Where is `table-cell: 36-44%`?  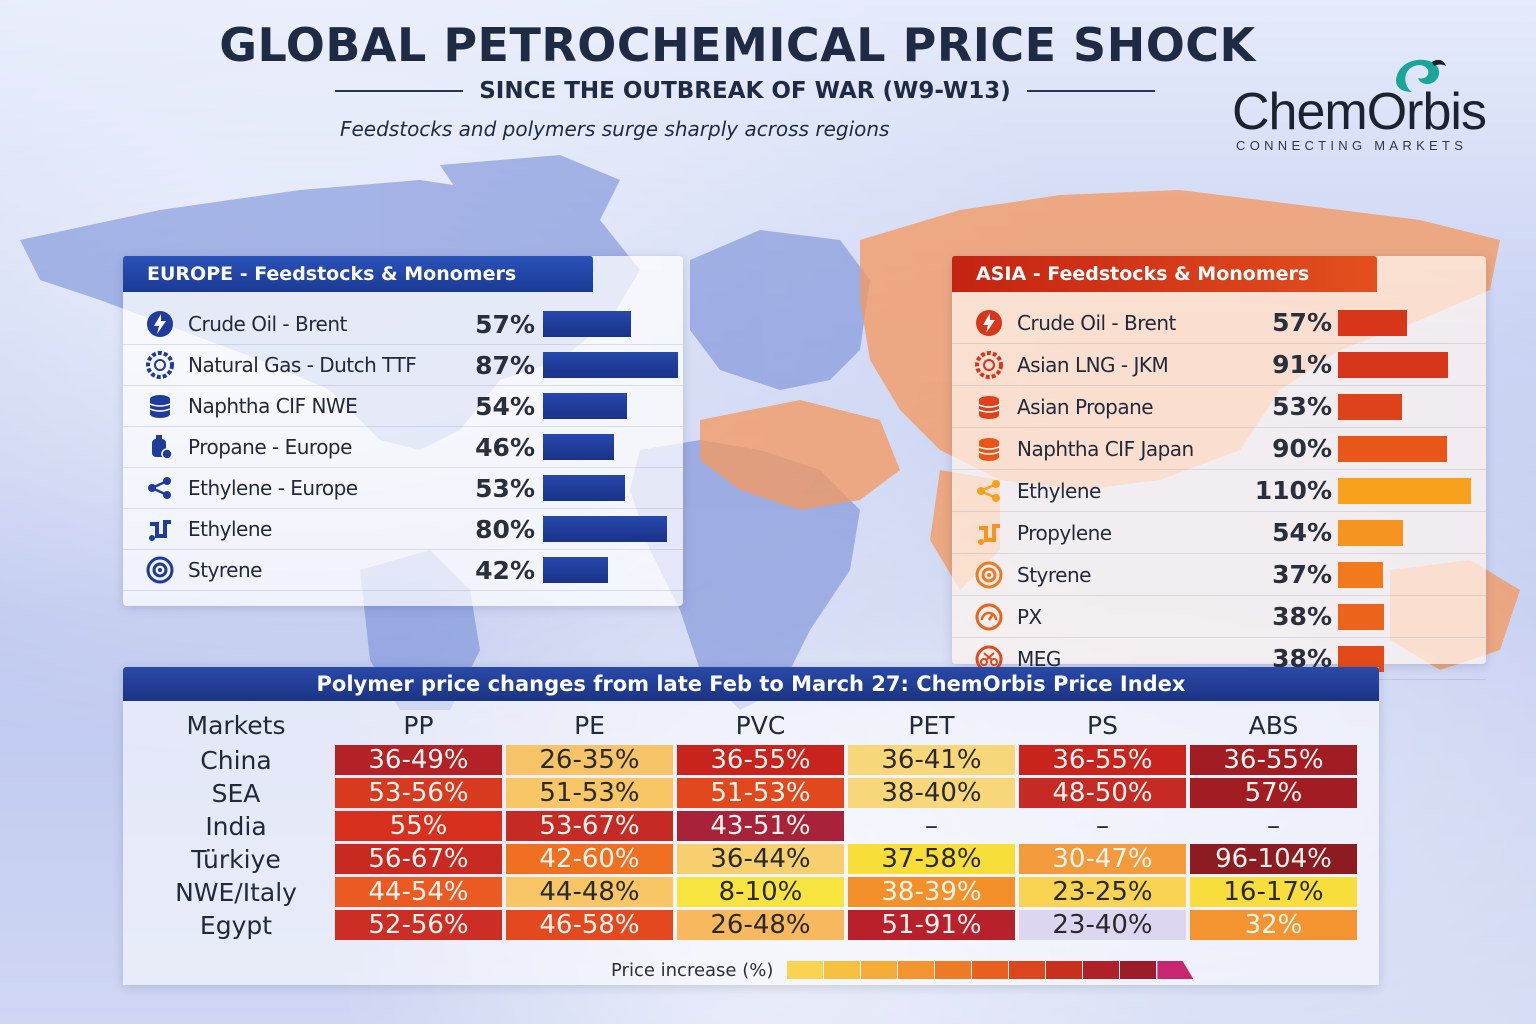
table-cell: 36-44% is located at coordinates (760, 859).